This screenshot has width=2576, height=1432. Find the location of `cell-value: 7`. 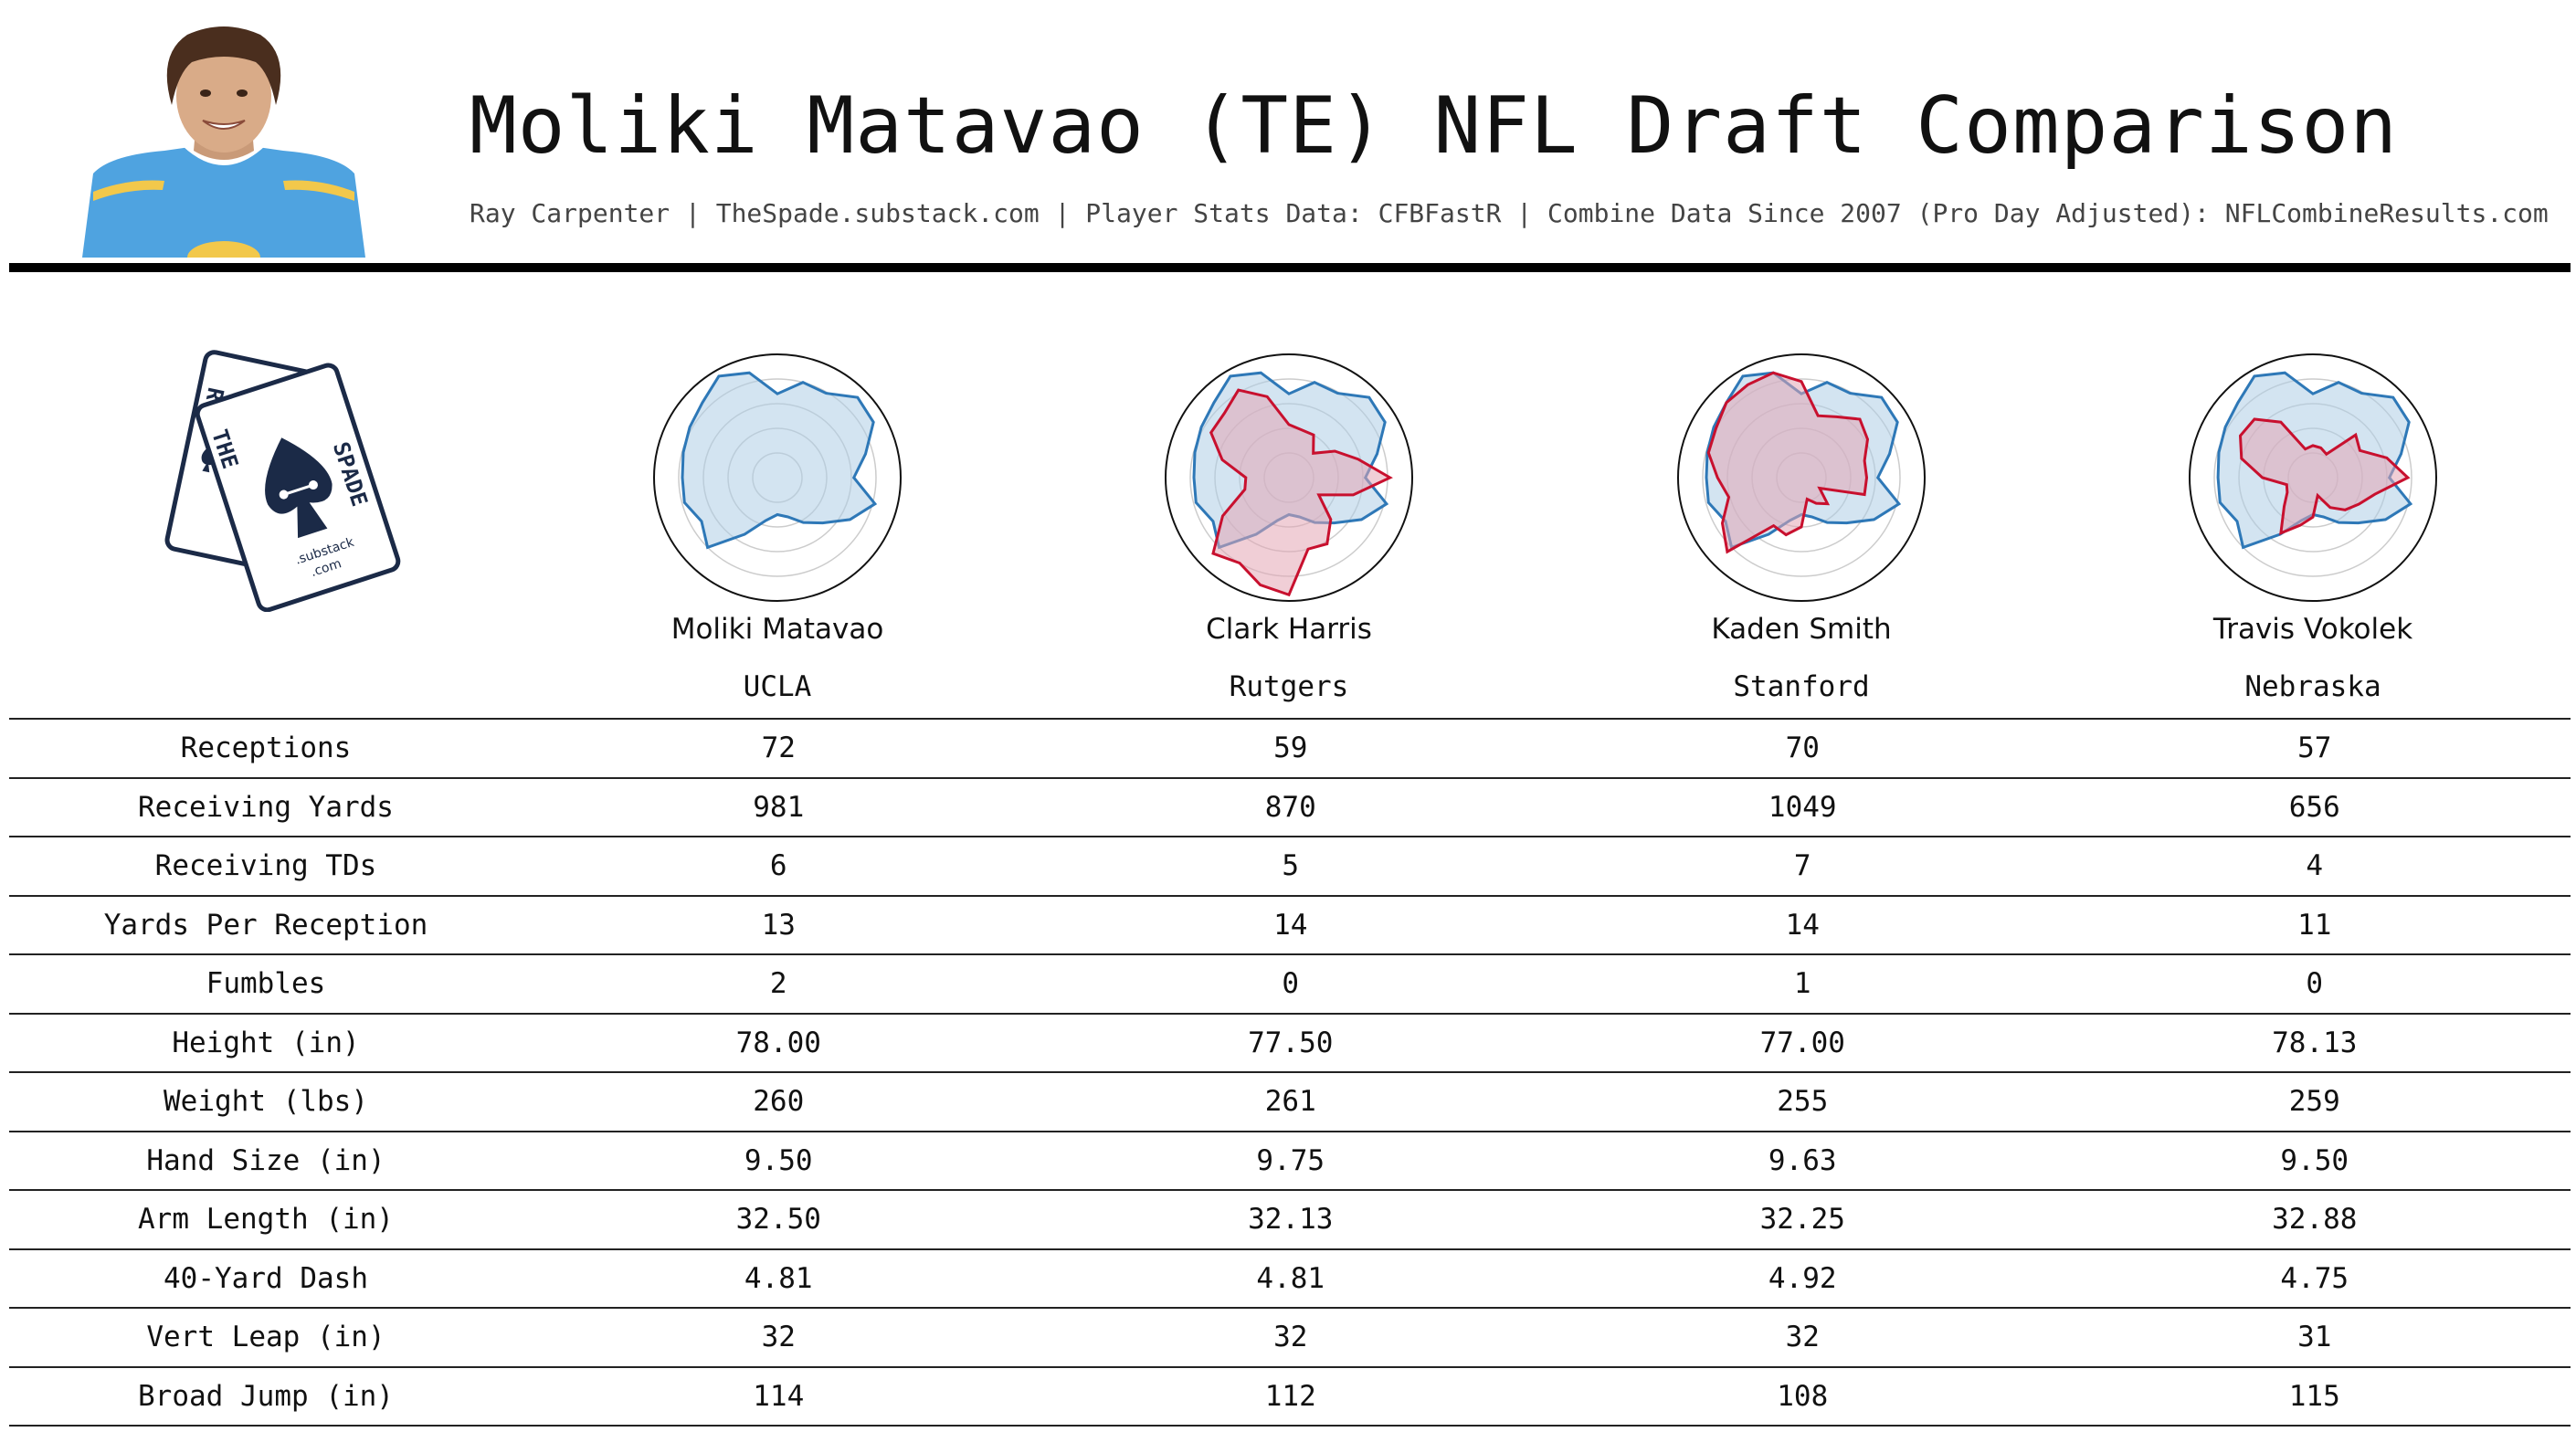

cell-value: 7 is located at coordinates (1802, 866).